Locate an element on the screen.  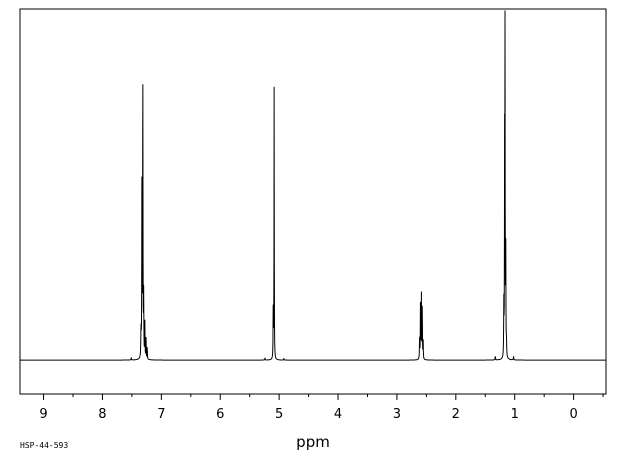
x-tick-label: 6 is located at coordinates (220, 414).